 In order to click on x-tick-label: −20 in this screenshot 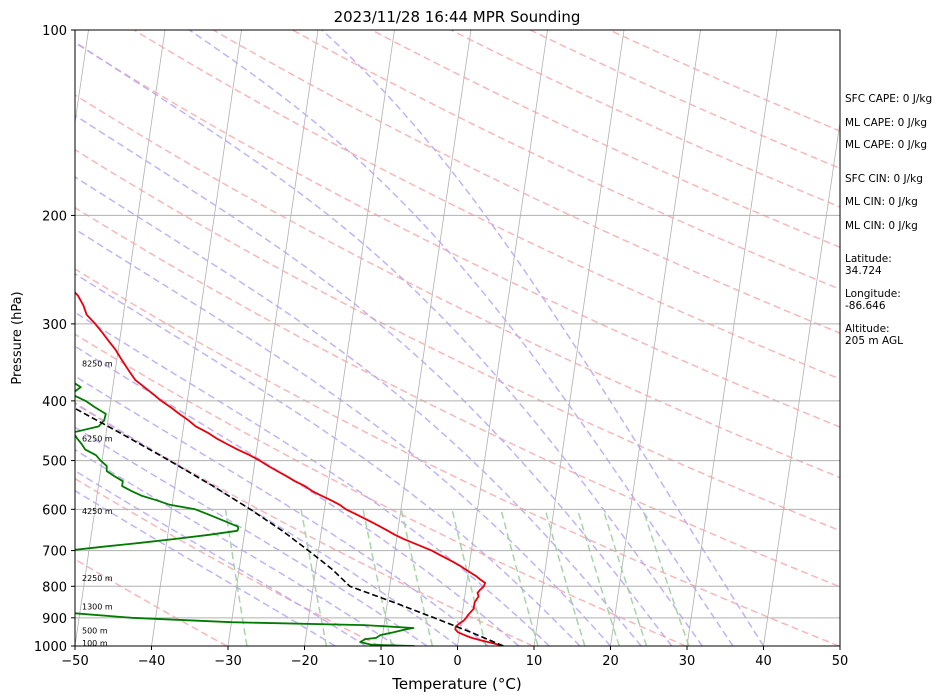, I will do `click(304, 661)`.